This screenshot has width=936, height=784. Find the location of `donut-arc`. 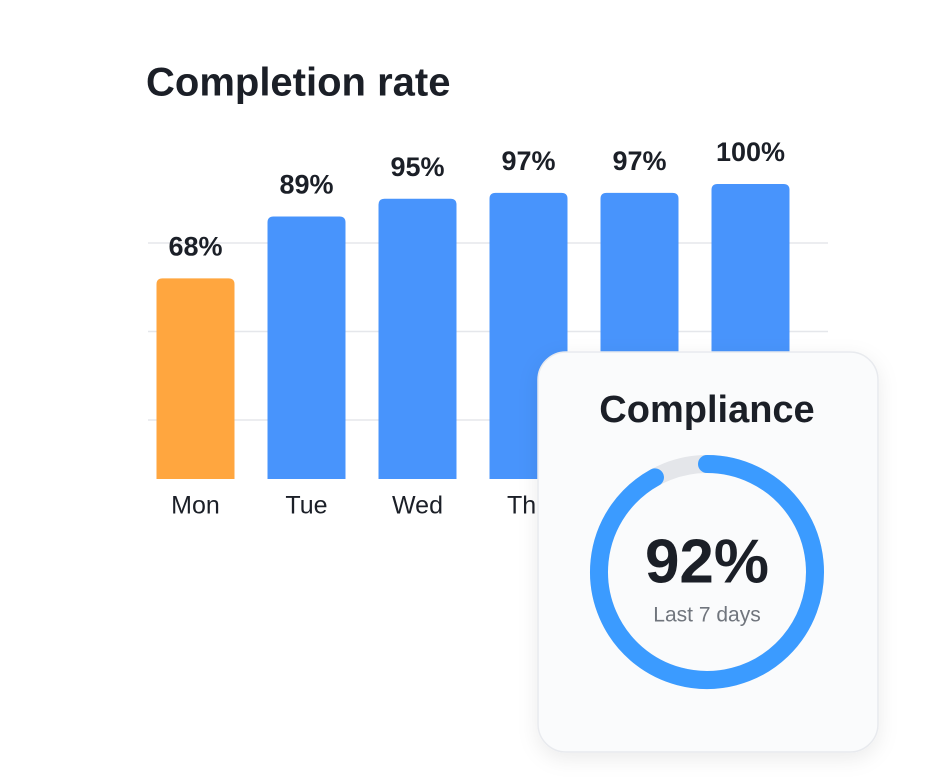

donut-arc is located at coordinates (707, 572).